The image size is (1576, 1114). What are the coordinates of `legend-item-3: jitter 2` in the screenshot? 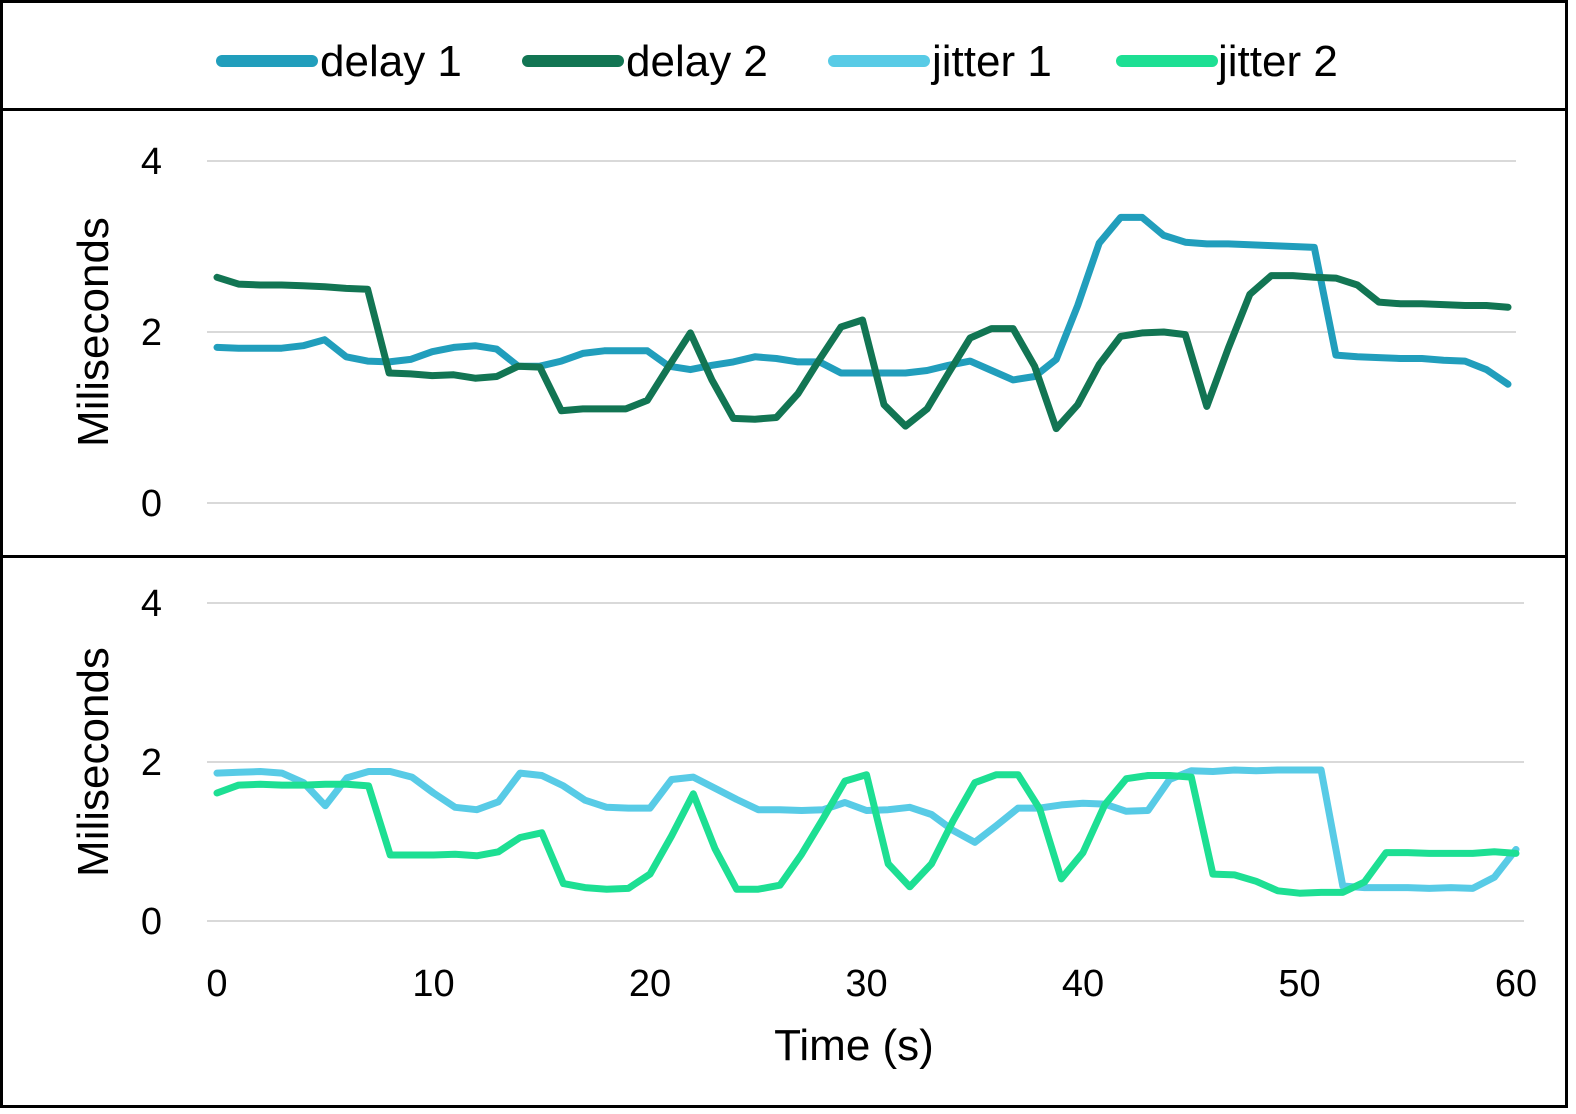 It's located at (1227, 61).